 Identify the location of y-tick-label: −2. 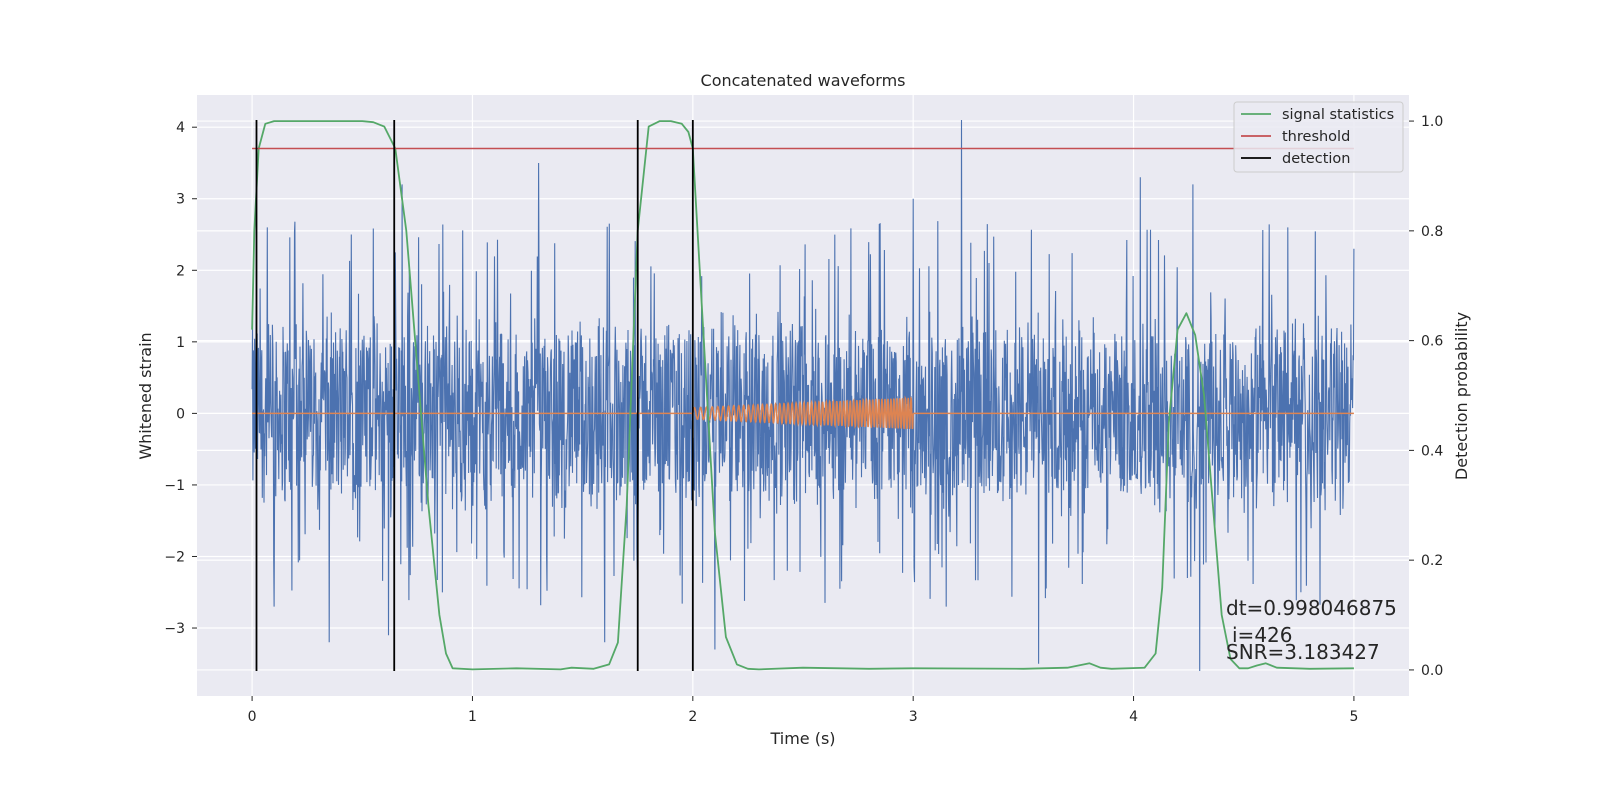
(174, 557).